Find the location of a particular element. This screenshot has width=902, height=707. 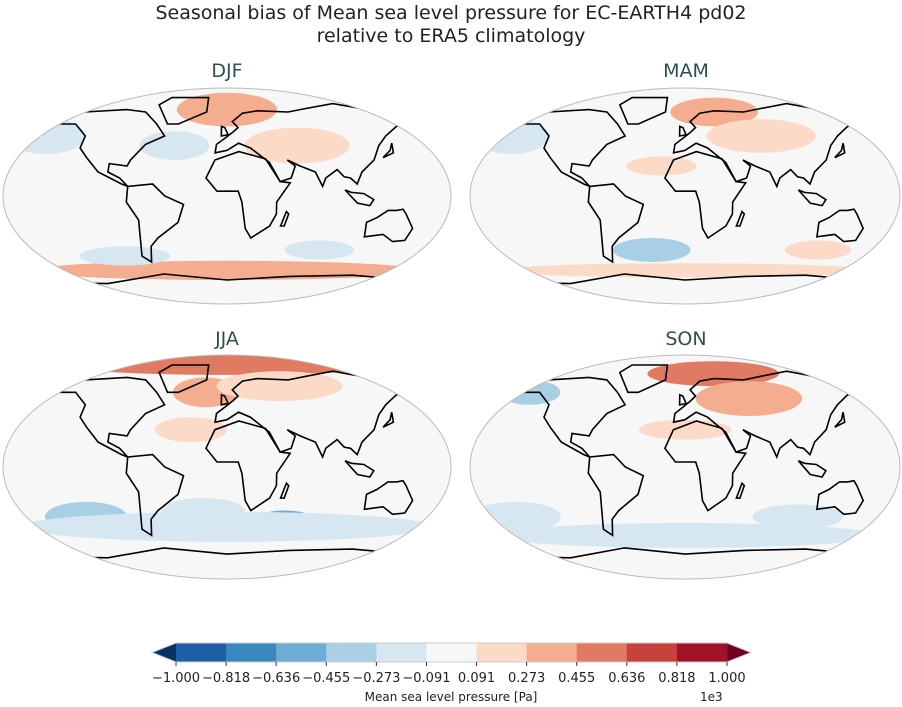

colorbar-tick-label: 1.000 is located at coordinates (727, 678).